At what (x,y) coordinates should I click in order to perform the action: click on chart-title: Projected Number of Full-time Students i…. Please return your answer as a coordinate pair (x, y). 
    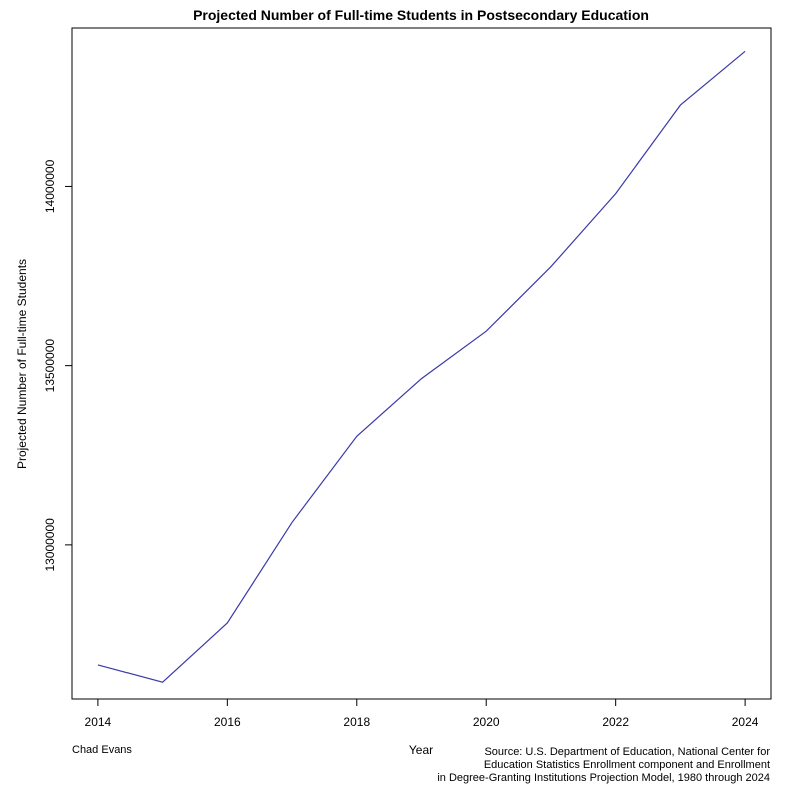
    Looking at the image, I should click on (421, 15).